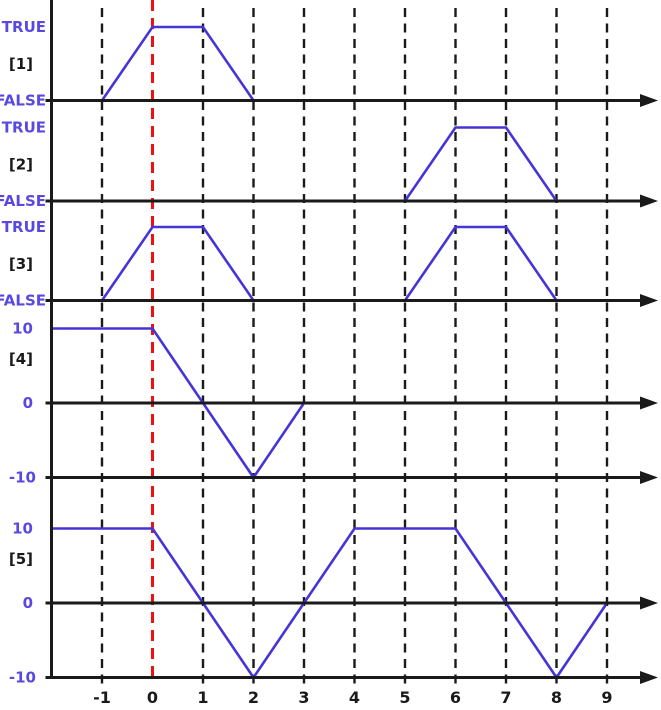  What do you see at coordinates (202, 697) in the screenshot?
I see `x-tick-label-1: 1` at bounding box center [202, 697].